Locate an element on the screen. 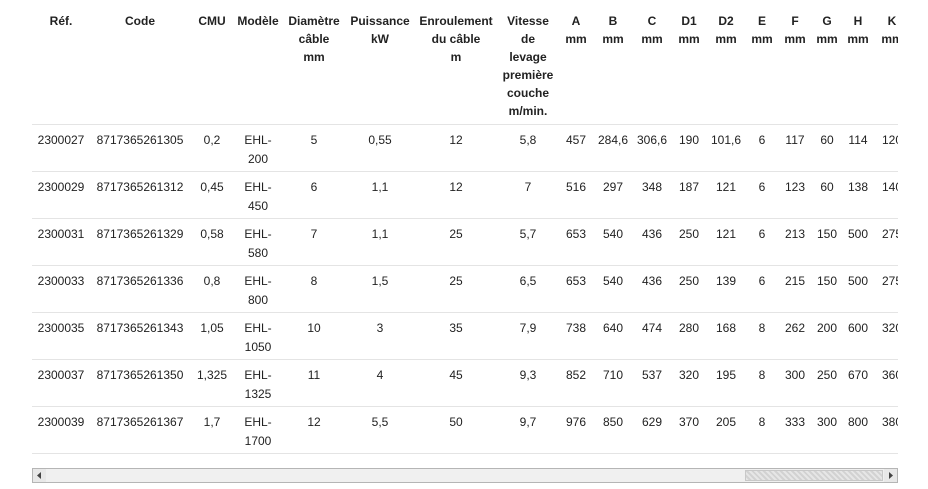  table-cell: 150 is located at coordinates (827, 242).